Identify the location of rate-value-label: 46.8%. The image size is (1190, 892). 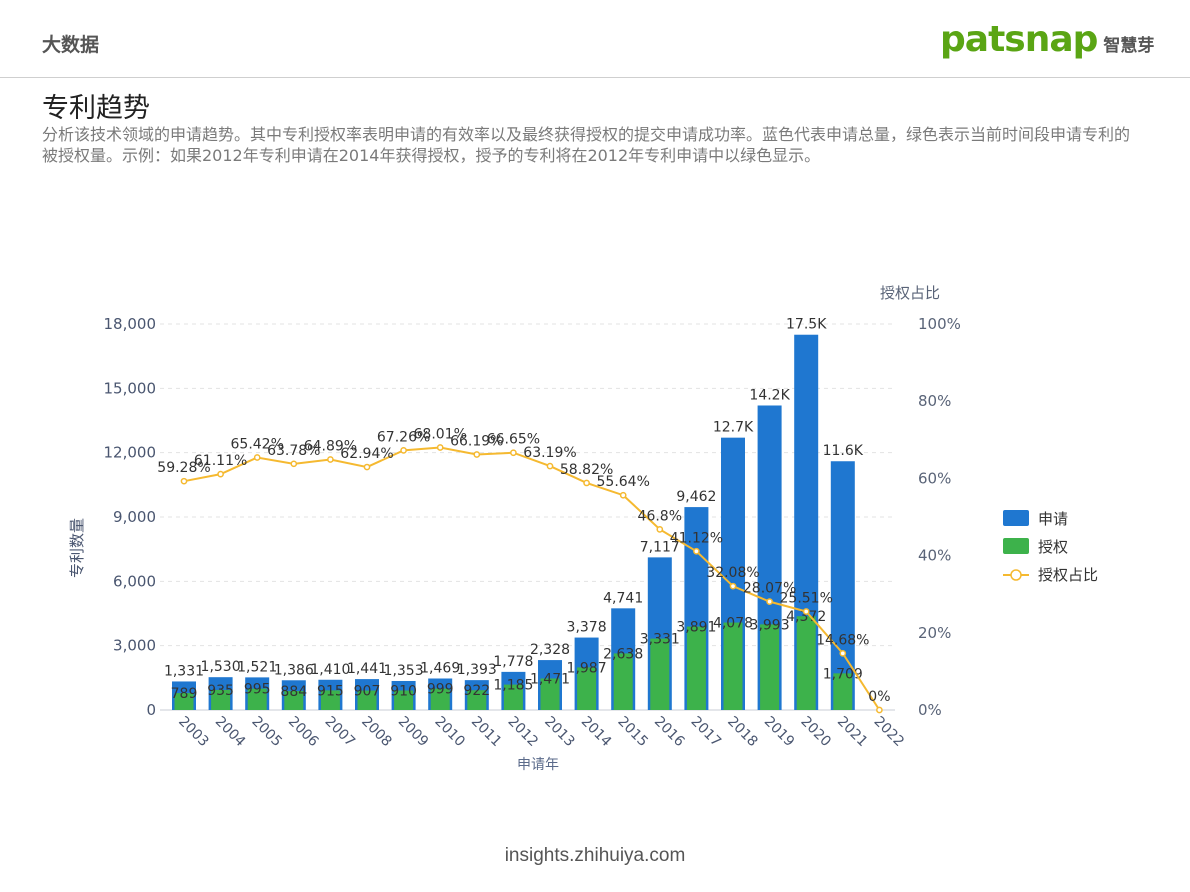
(660, 516).